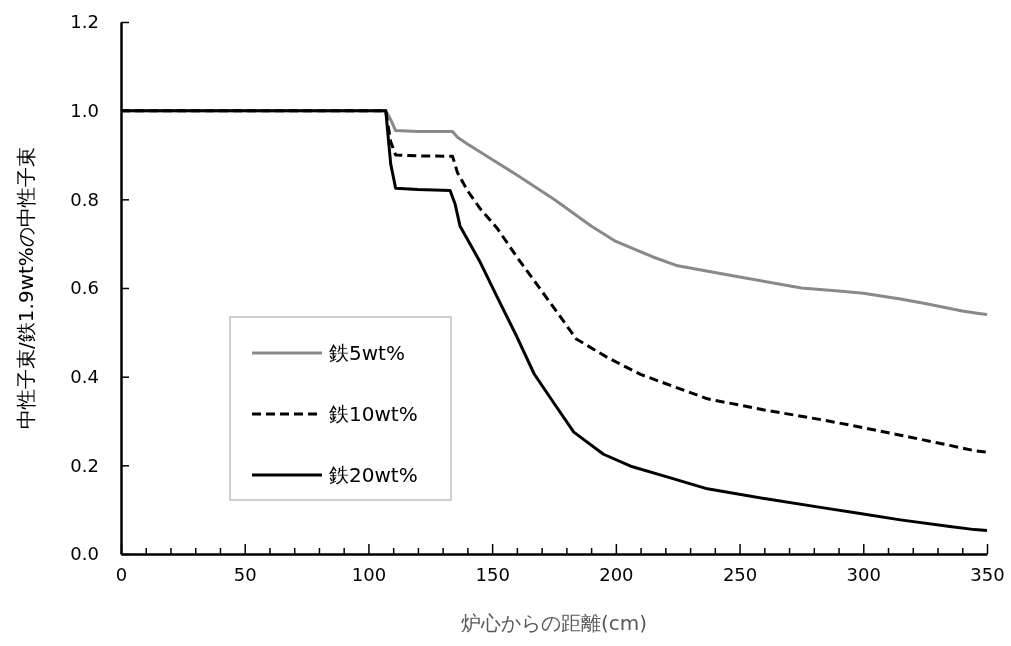 Image resolution: width=1011 pixels, height=646 pixels. What do you see at coordinates (84, 554) in the screenshot?
I see `y-tick-label: 0.0` at bounding box center [84, 554].